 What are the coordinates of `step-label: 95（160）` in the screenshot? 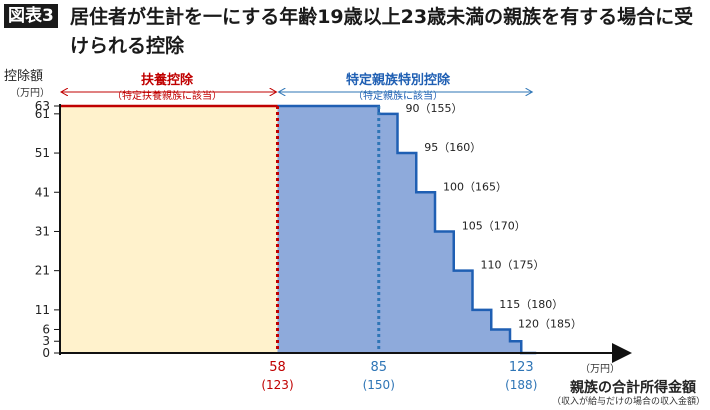 It's located at (452, 147).